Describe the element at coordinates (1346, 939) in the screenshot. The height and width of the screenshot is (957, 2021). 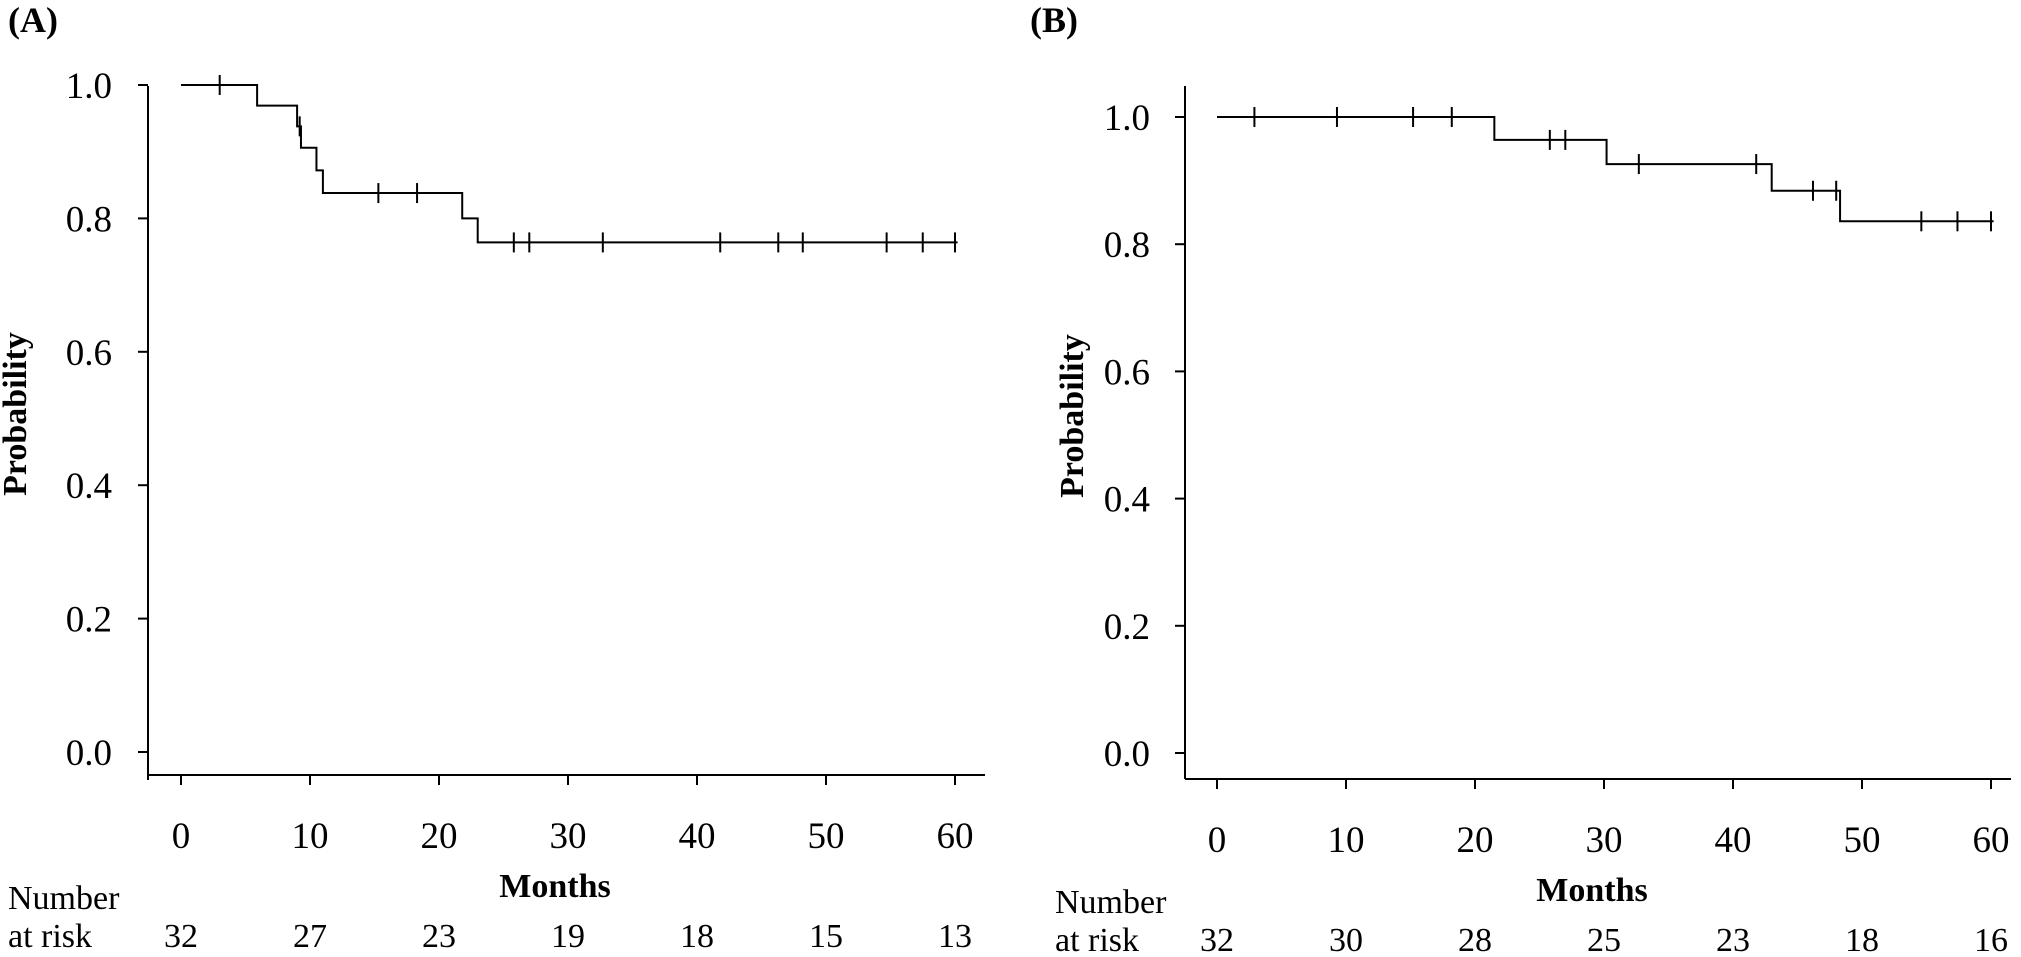
I see `risk-table-value: 30` at that location.